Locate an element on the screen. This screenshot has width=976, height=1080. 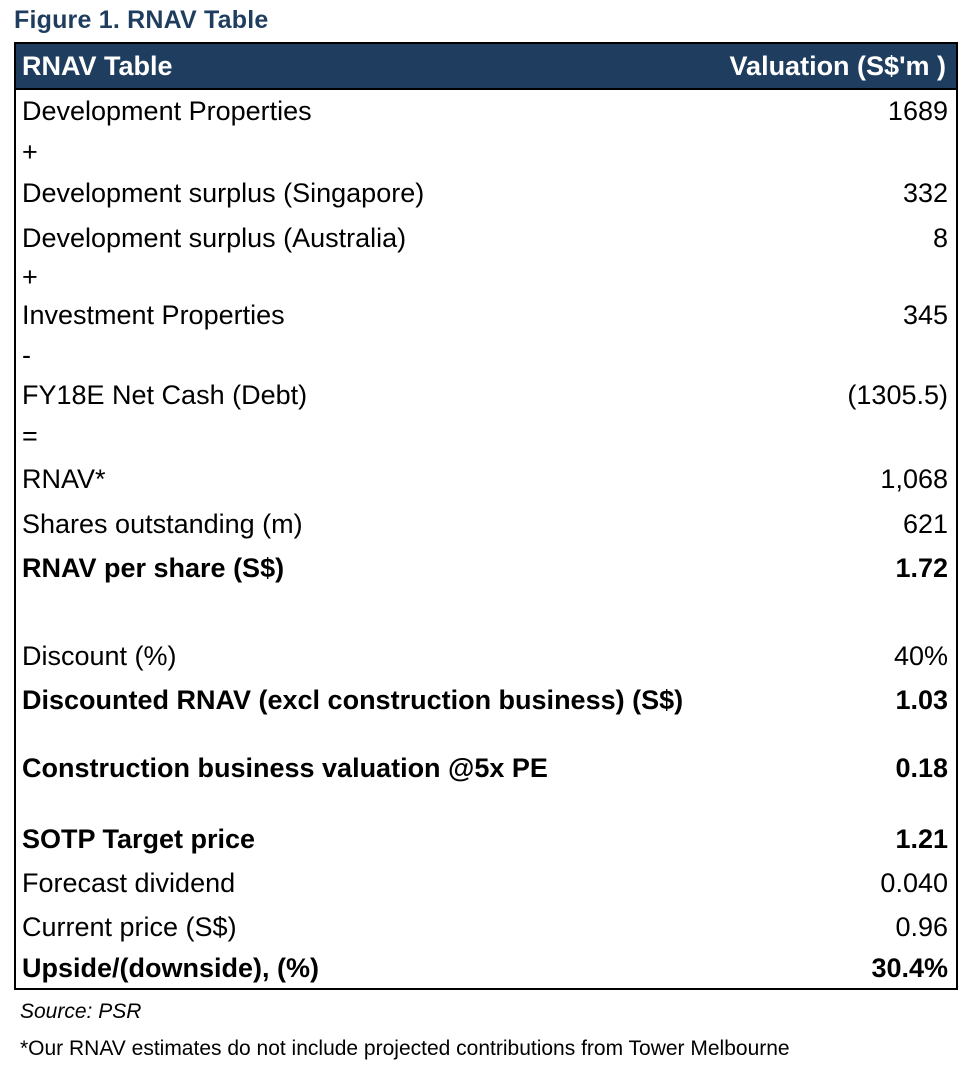
table-header: RNAV Table Valuation (S$'m ) is located at coordinates (486, 67).